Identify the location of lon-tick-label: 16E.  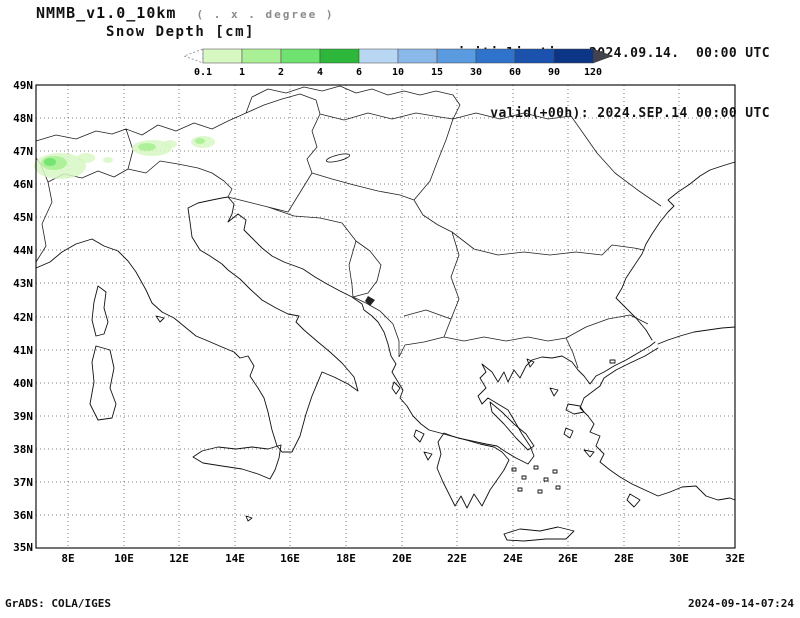
(290, 558).